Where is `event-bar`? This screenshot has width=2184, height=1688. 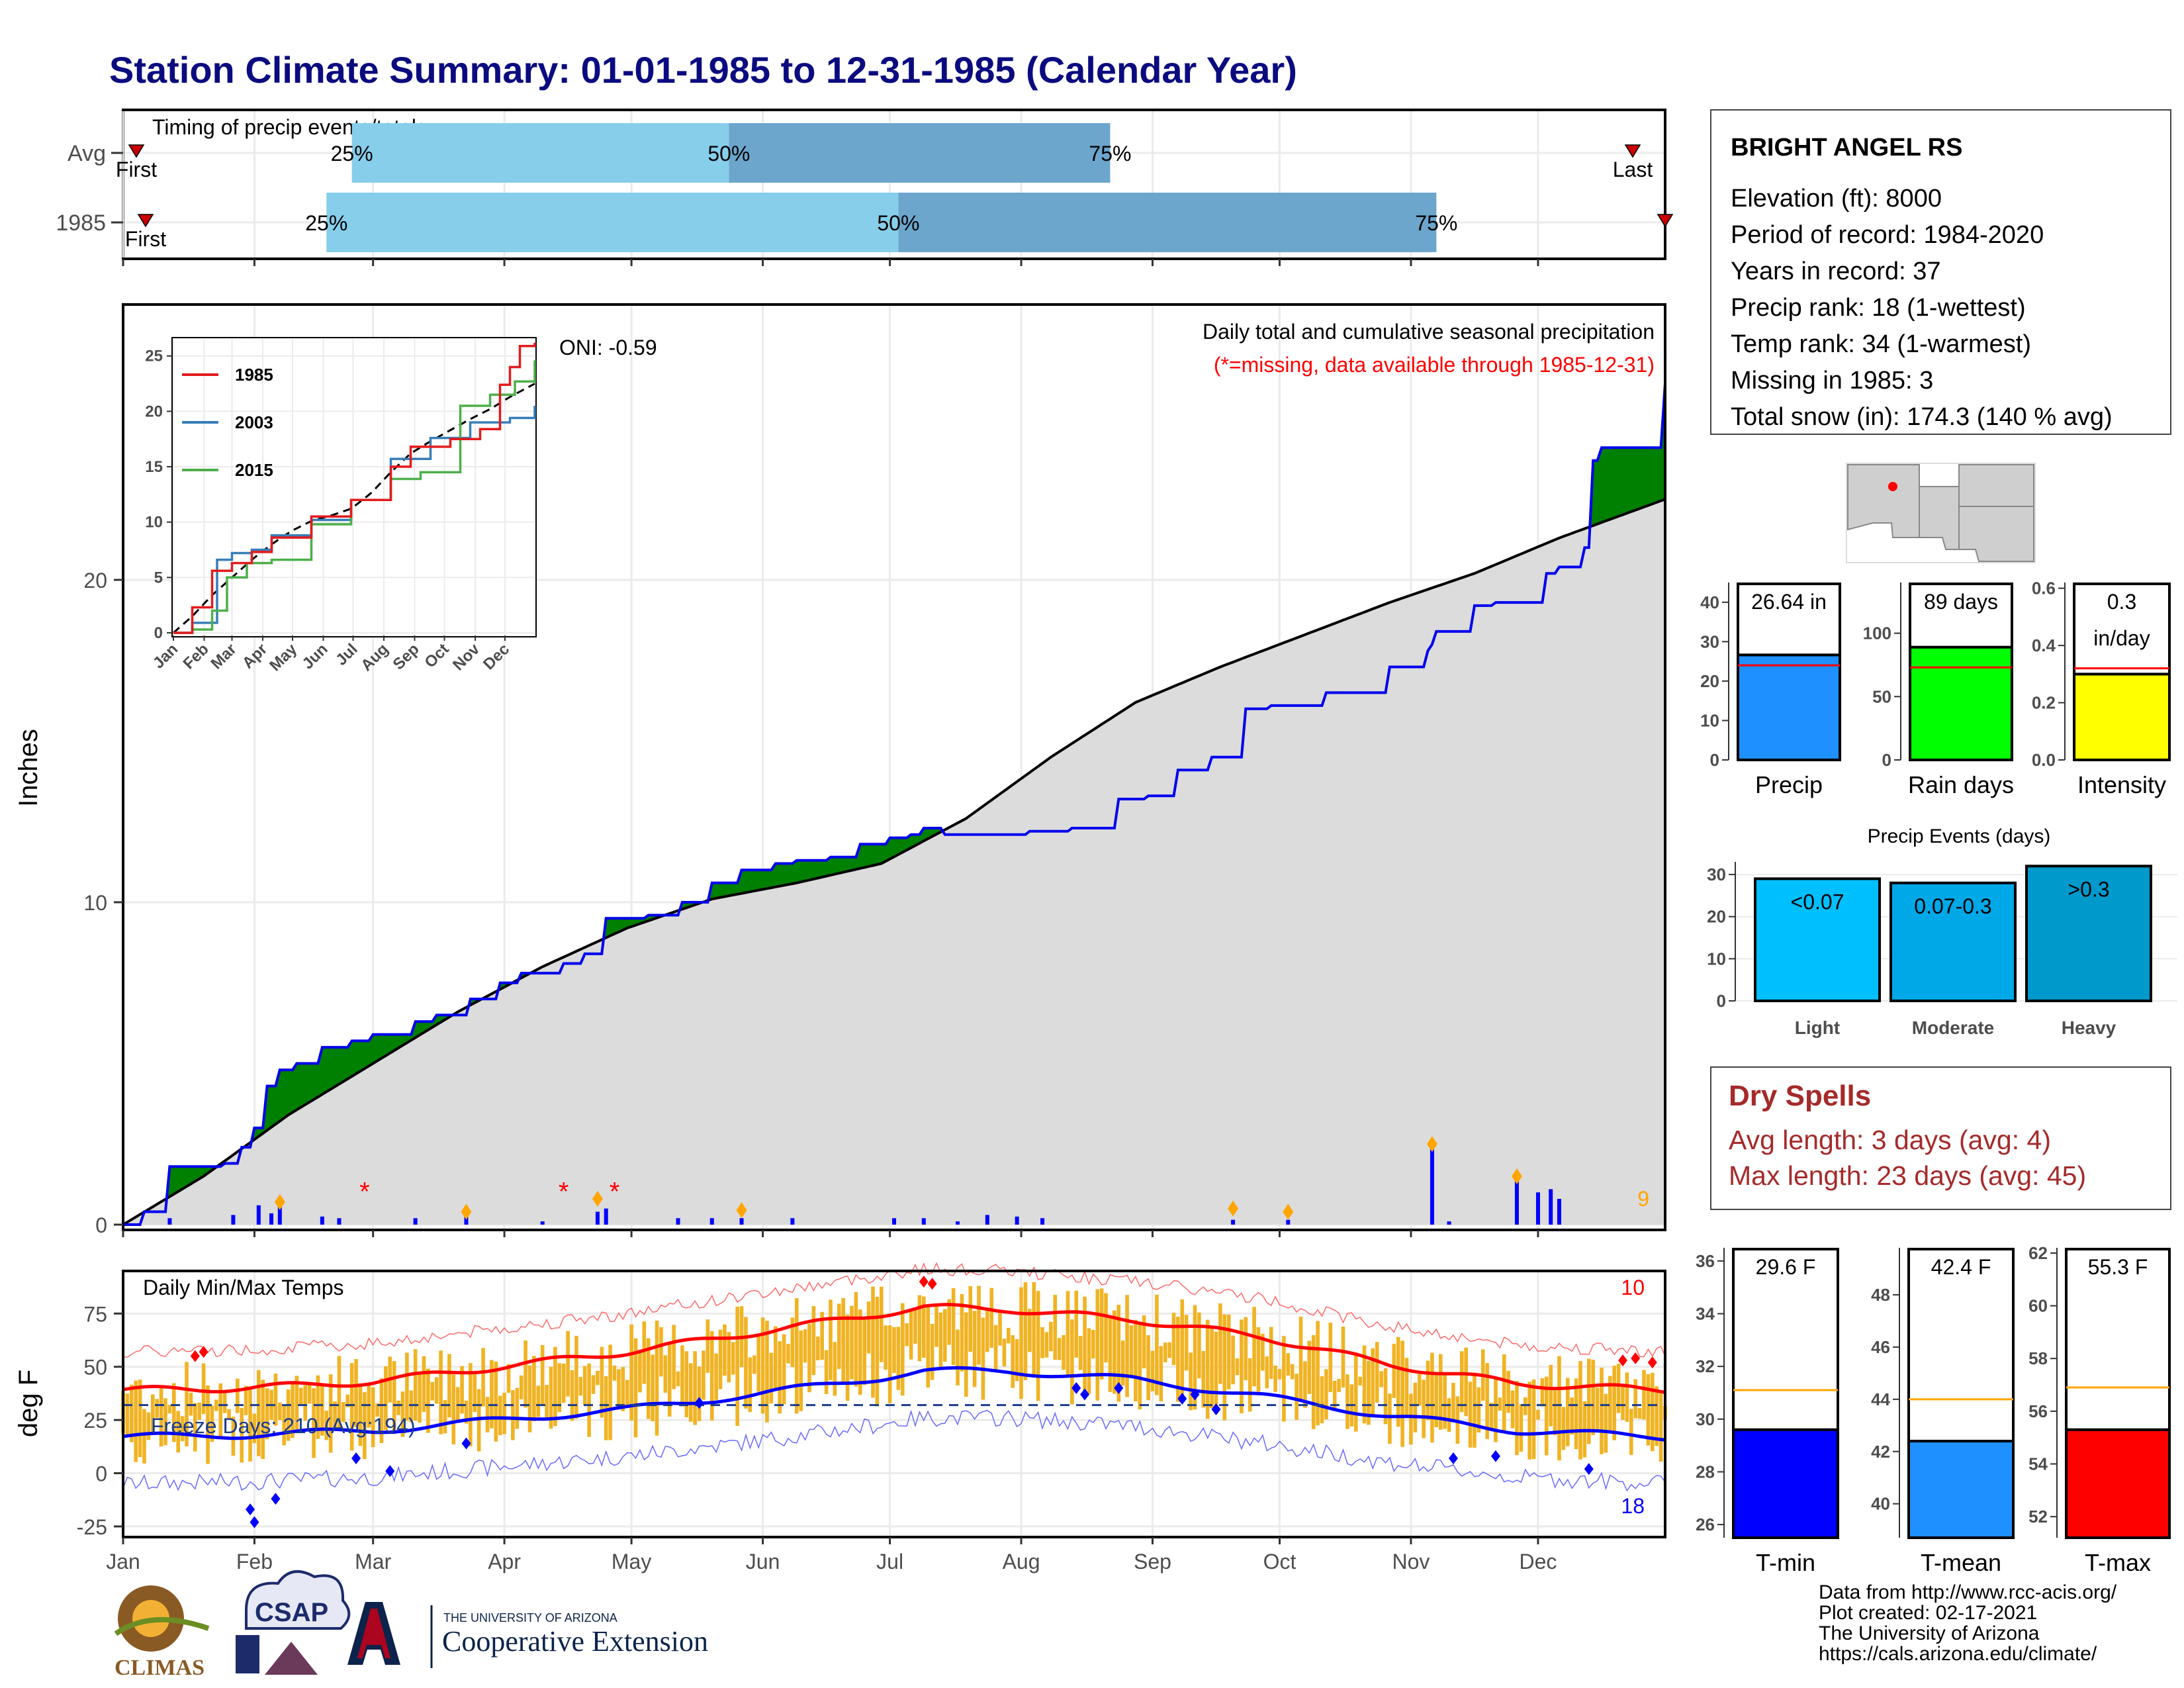 event-bar is located at coordinates (1817, 940).